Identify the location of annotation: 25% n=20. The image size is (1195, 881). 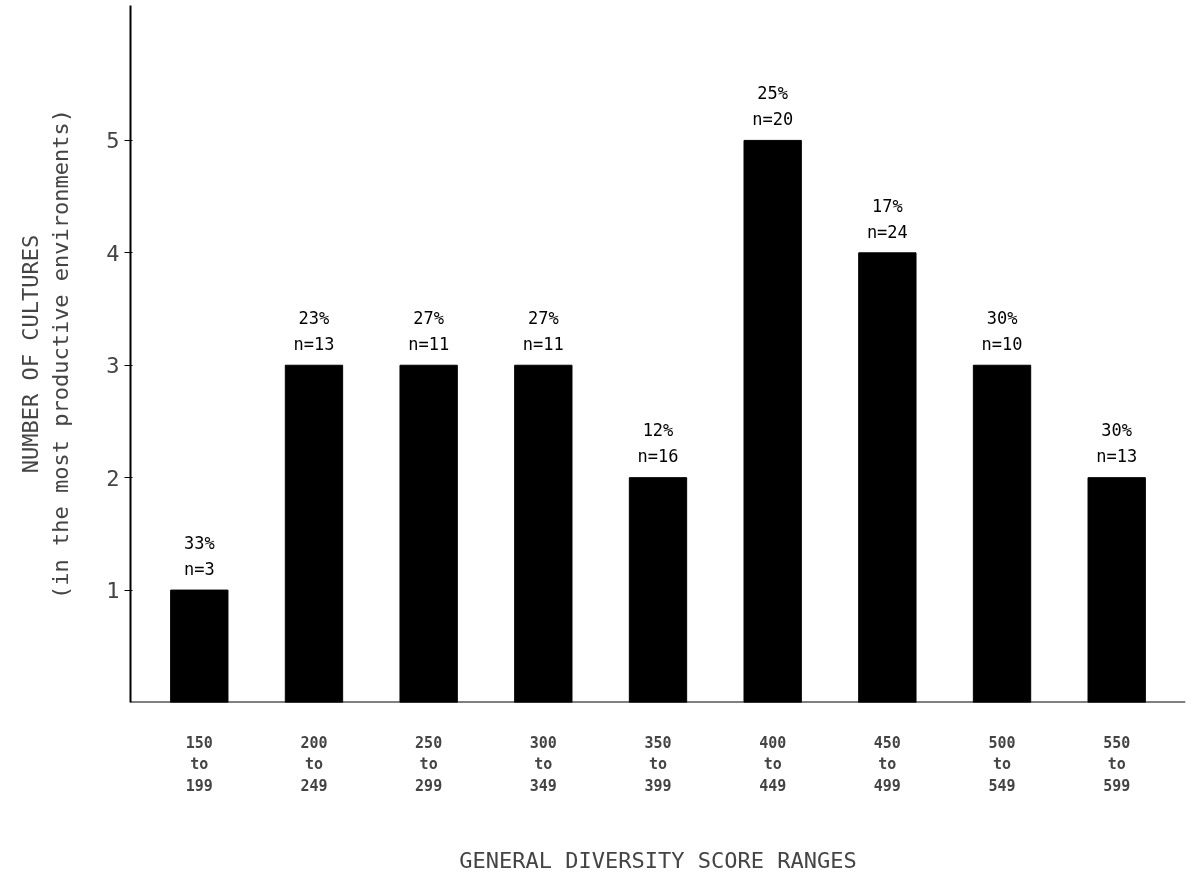
(773, 106).